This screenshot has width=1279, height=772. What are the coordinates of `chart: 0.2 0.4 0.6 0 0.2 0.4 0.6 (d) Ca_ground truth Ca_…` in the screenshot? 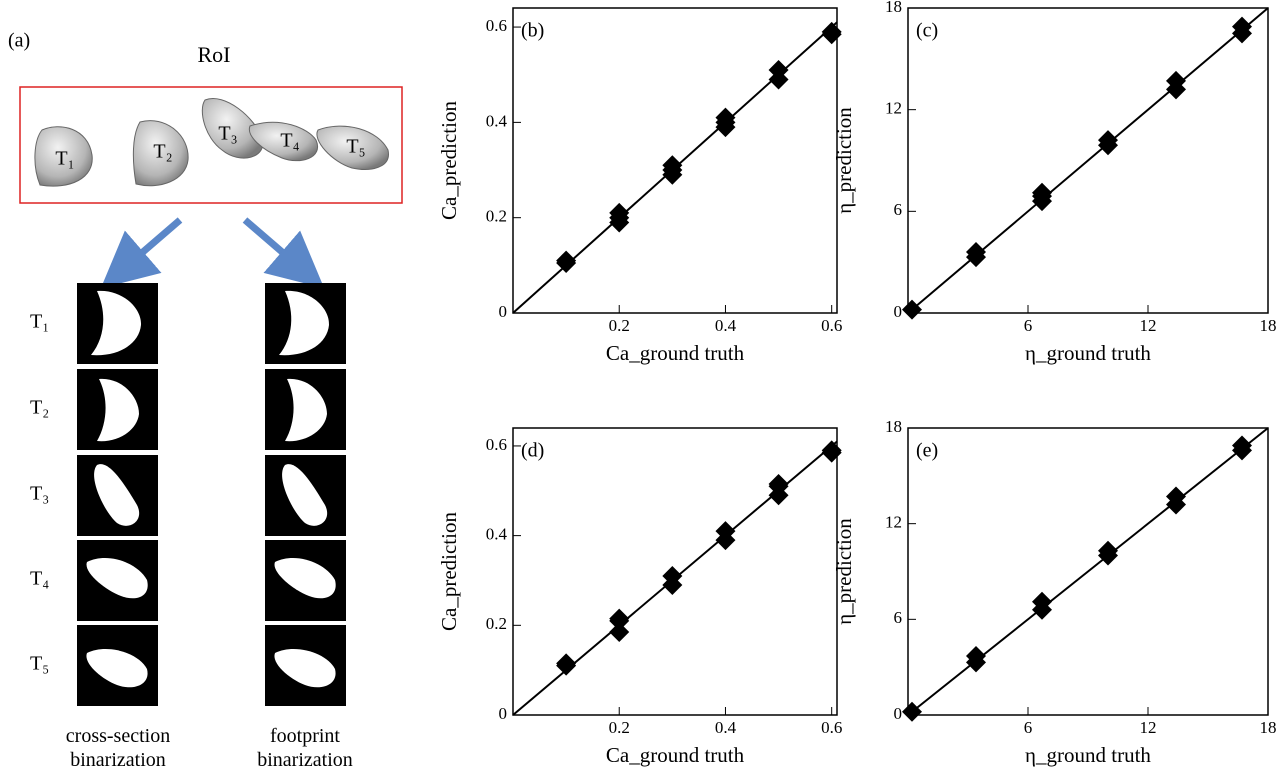 It's located at (639, 597).